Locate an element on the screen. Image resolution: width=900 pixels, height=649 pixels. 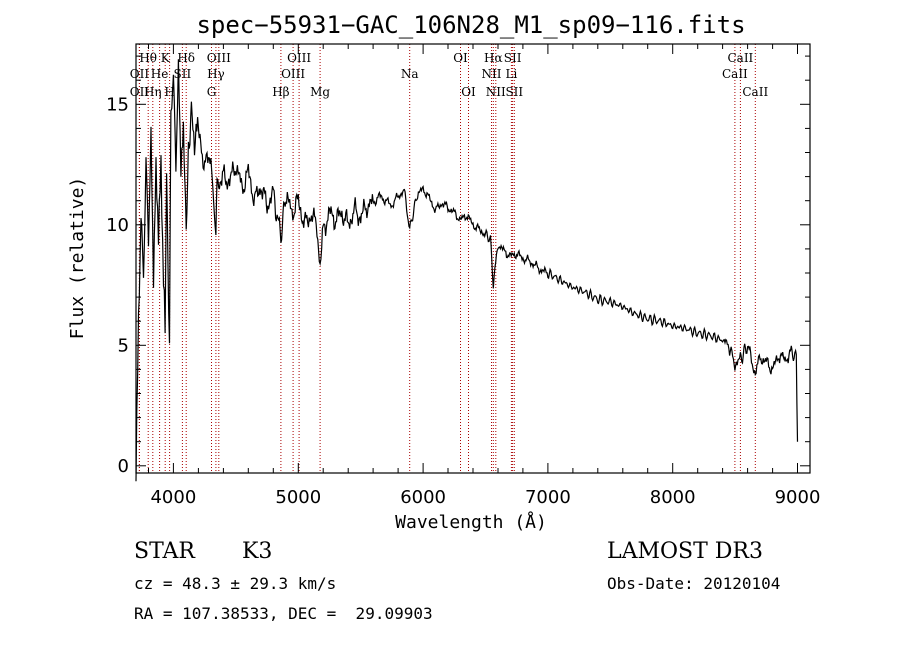
velocity-readout: cz = 48.3 ± 29.3 km/s is located at coordinates (235, 583).